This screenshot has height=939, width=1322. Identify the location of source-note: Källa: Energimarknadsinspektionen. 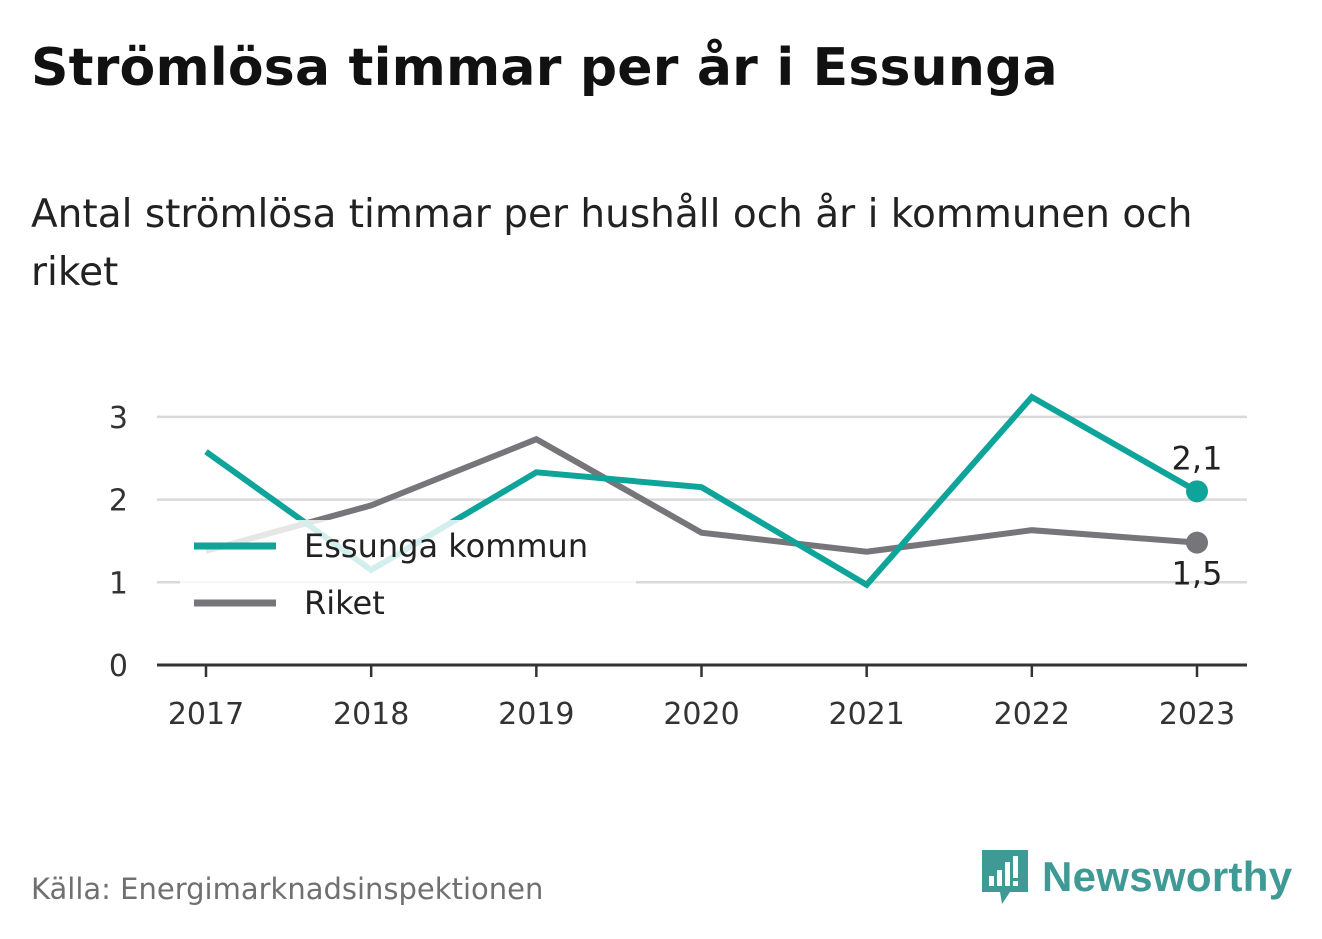
(287, 889).